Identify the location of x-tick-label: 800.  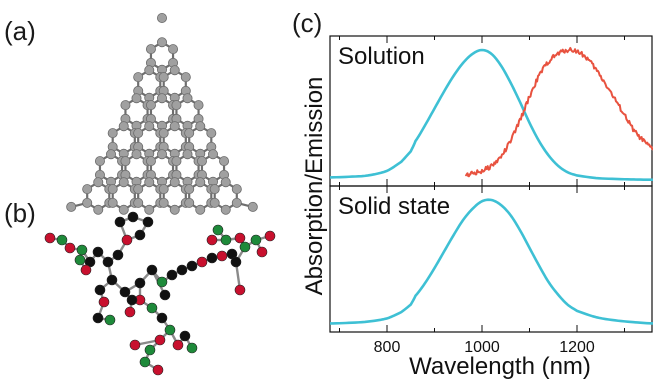
(387, 347).